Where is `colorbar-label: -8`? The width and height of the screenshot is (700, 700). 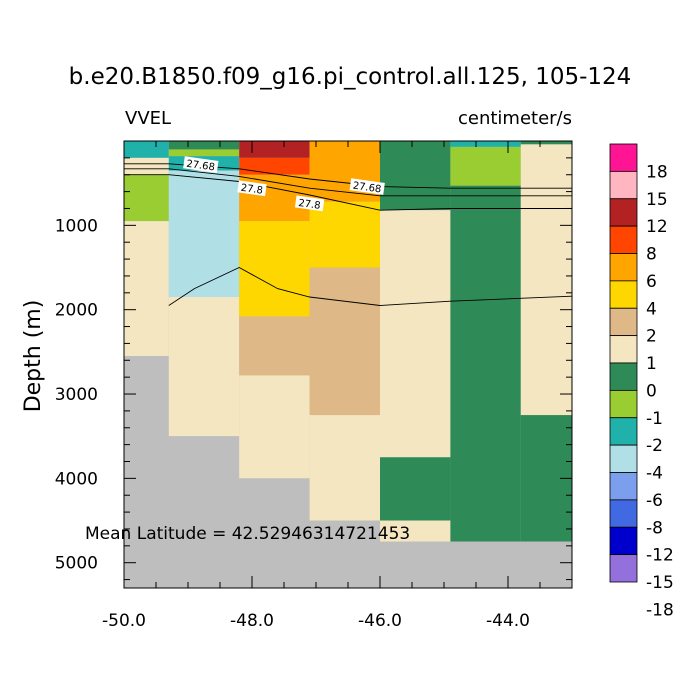
colorbar-label: -8 is located at coordinates (654, 528).